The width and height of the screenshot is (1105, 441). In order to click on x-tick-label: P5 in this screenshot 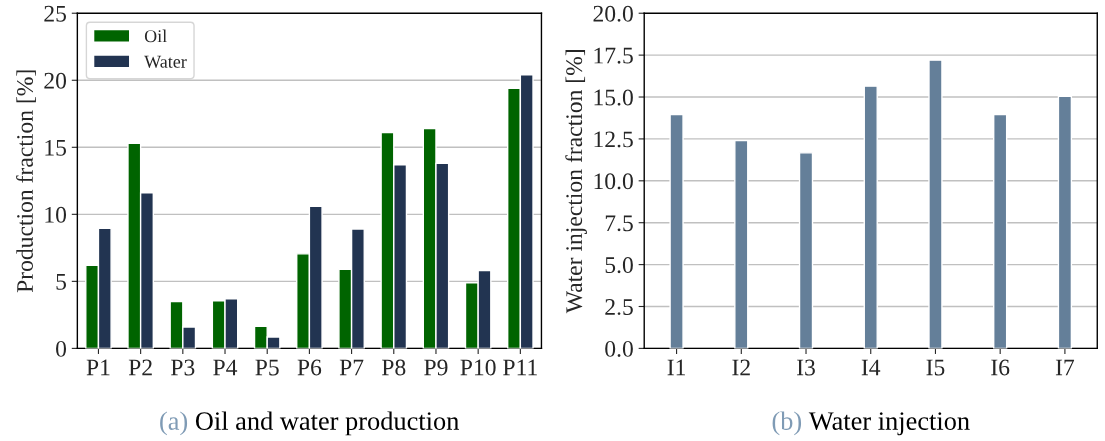, I will do `click(267, 367)`.